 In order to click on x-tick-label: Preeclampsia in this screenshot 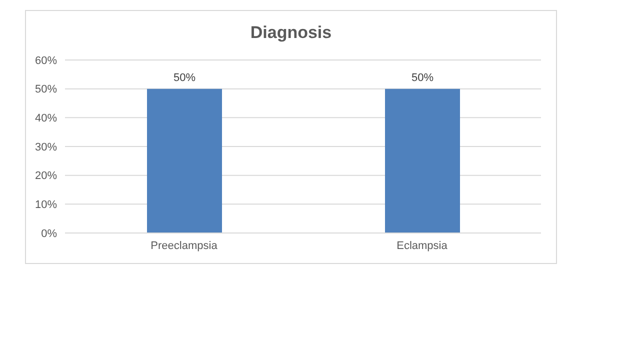, I will do `click(184, 246)`.